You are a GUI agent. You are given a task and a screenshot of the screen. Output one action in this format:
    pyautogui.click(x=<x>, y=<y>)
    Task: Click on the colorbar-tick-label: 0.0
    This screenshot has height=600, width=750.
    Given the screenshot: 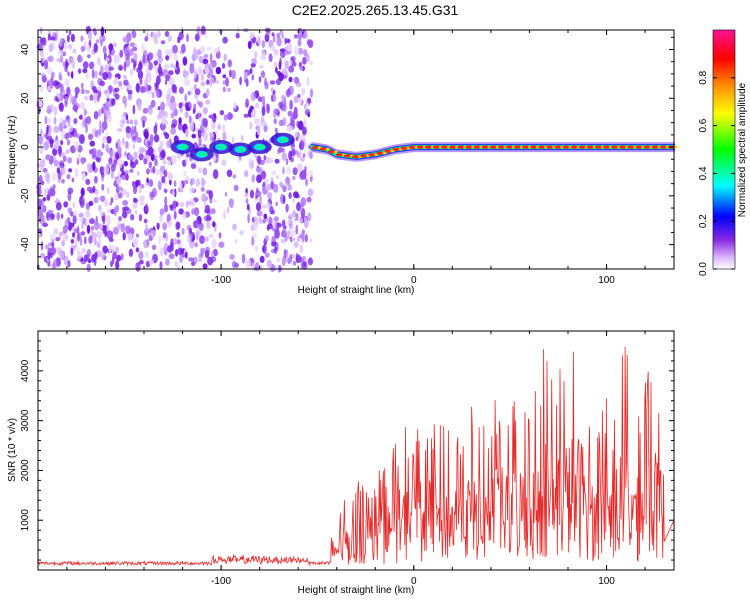 What is the action you would take?
    pyautogui.click(x=703, y=269)
    